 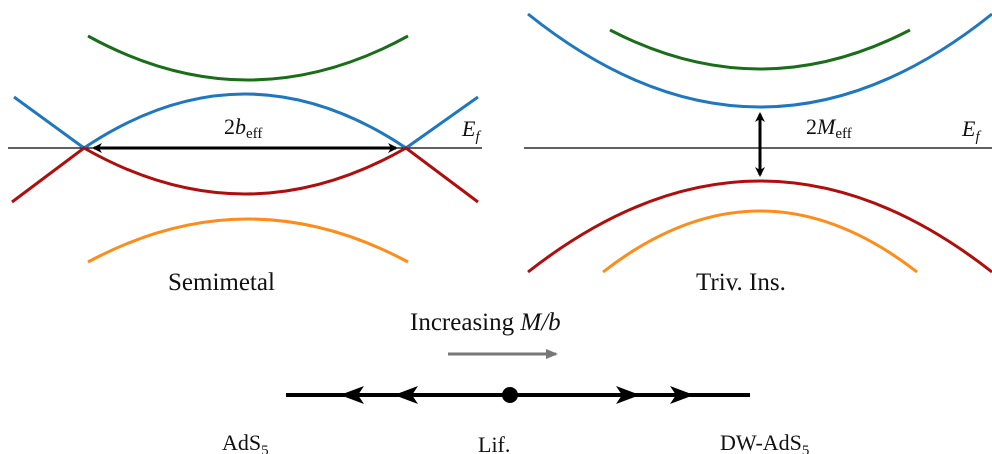 What do you see at coordinates (764, 442) in the screenshot?
I see `dw-ads5-label: DW-AdS5` at bounding box center [764, 442].